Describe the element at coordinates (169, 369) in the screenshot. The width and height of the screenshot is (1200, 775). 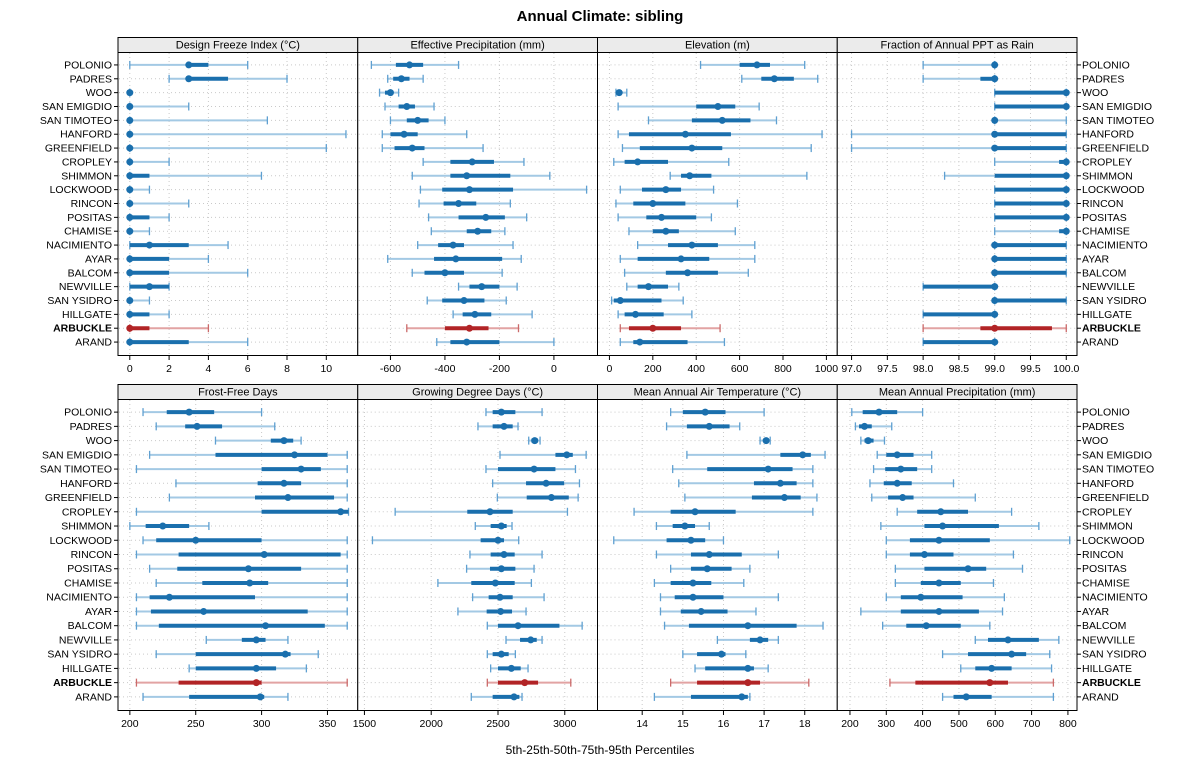
I see `x-tick-label: 2` at that location.